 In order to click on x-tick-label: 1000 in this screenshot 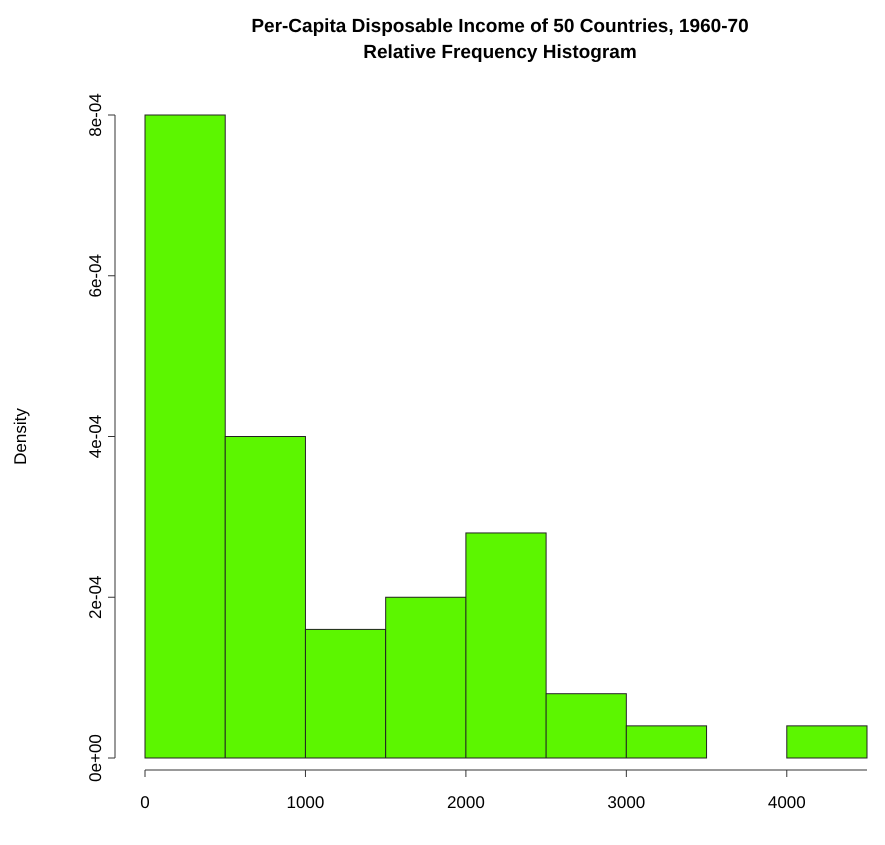, I will do `click(305, 802)`.